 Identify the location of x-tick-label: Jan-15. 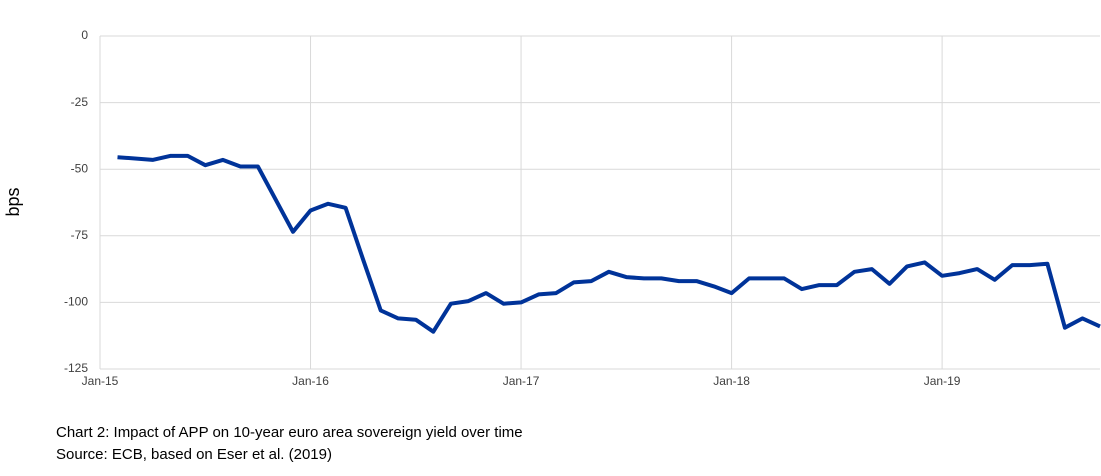
(100, 381).